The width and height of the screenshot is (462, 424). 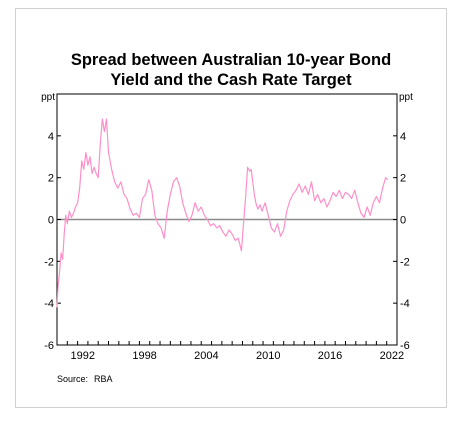 What do you see at coordinates (206, 356) in the screenshot?
I see `x-tick-label: 2004` at bounding box center [206, 356].